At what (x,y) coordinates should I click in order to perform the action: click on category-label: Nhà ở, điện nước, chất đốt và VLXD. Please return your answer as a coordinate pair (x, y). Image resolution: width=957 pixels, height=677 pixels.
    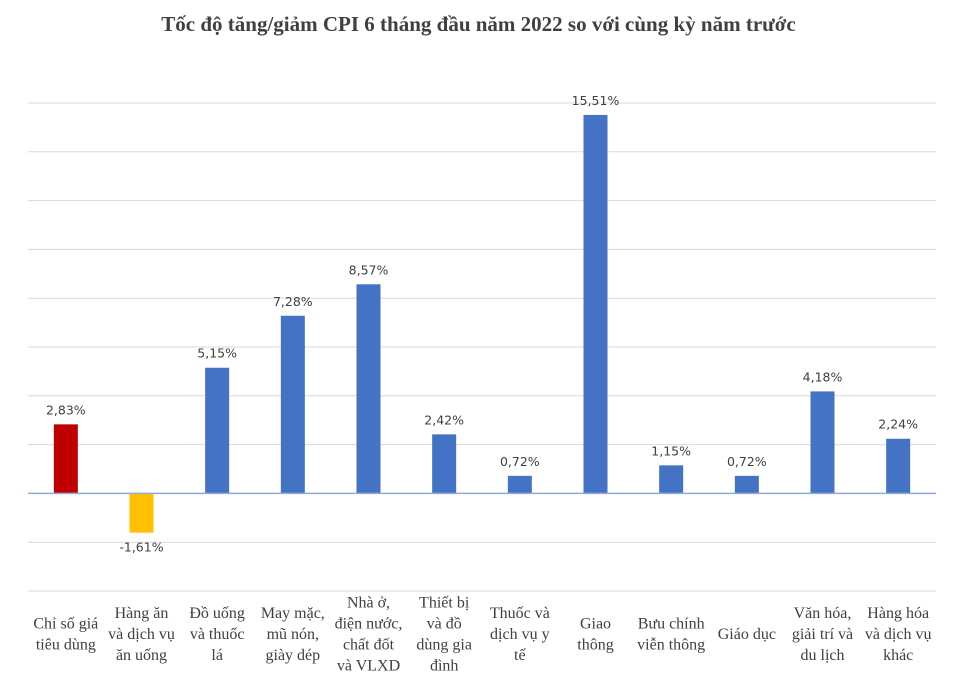
    Looking at the image, I should click on (369, 635).